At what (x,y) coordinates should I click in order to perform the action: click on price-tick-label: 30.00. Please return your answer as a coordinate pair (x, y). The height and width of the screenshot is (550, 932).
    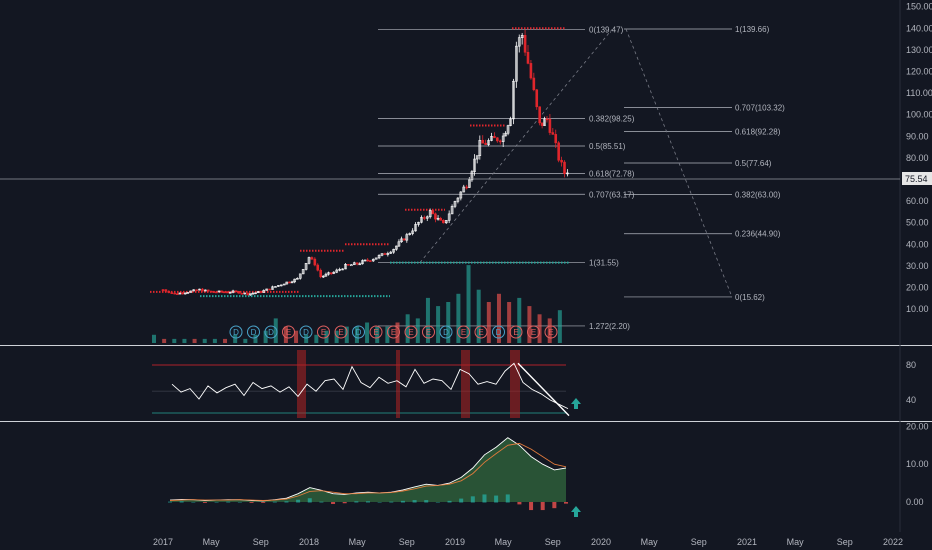
    Looking at the image, I should click on (917, 266).